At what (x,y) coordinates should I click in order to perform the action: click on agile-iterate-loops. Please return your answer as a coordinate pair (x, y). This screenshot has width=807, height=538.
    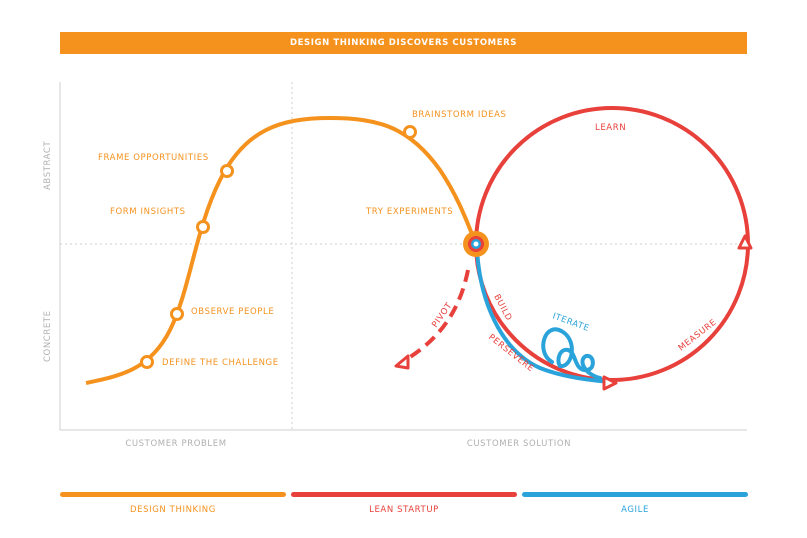
    Looking at the image, I should click on (571, 353).